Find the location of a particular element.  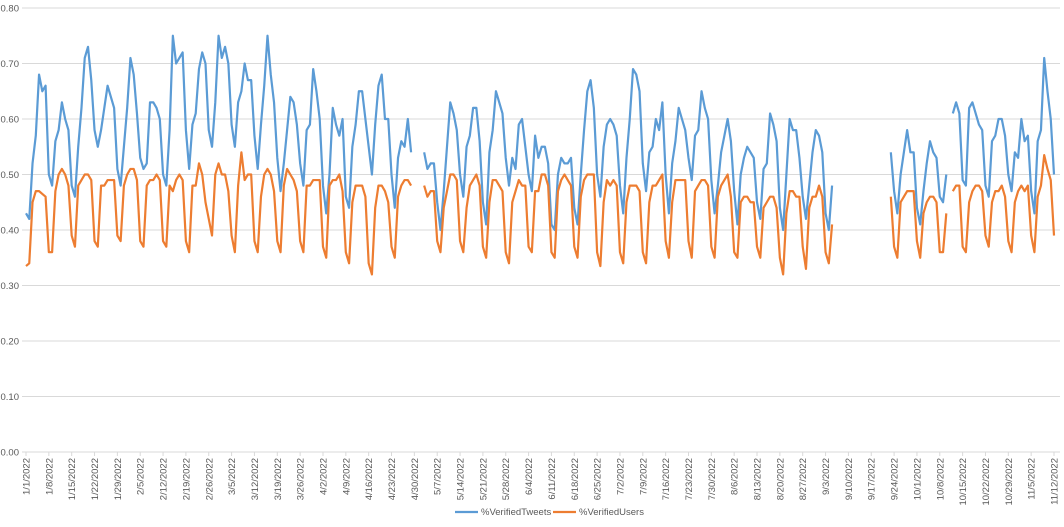

x-tick-label: 7/23/2022 is located at coordinates (689, 479).